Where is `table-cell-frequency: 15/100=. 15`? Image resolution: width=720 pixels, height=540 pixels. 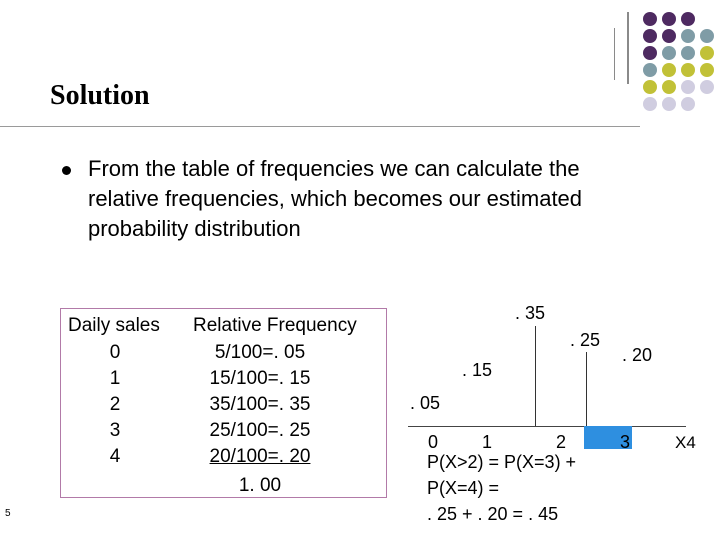 table-cell-frequency: 15/100=. 15 is located at coordinates (260, 378).